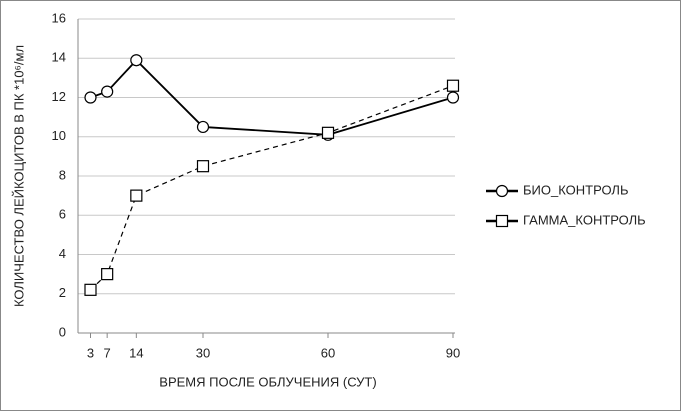 This screenshot has height=412, width=682. What do you see at coordinates (59, 17) in the screenshot?
I see `y-tick-label: 16` at bounding box center [59, 17].